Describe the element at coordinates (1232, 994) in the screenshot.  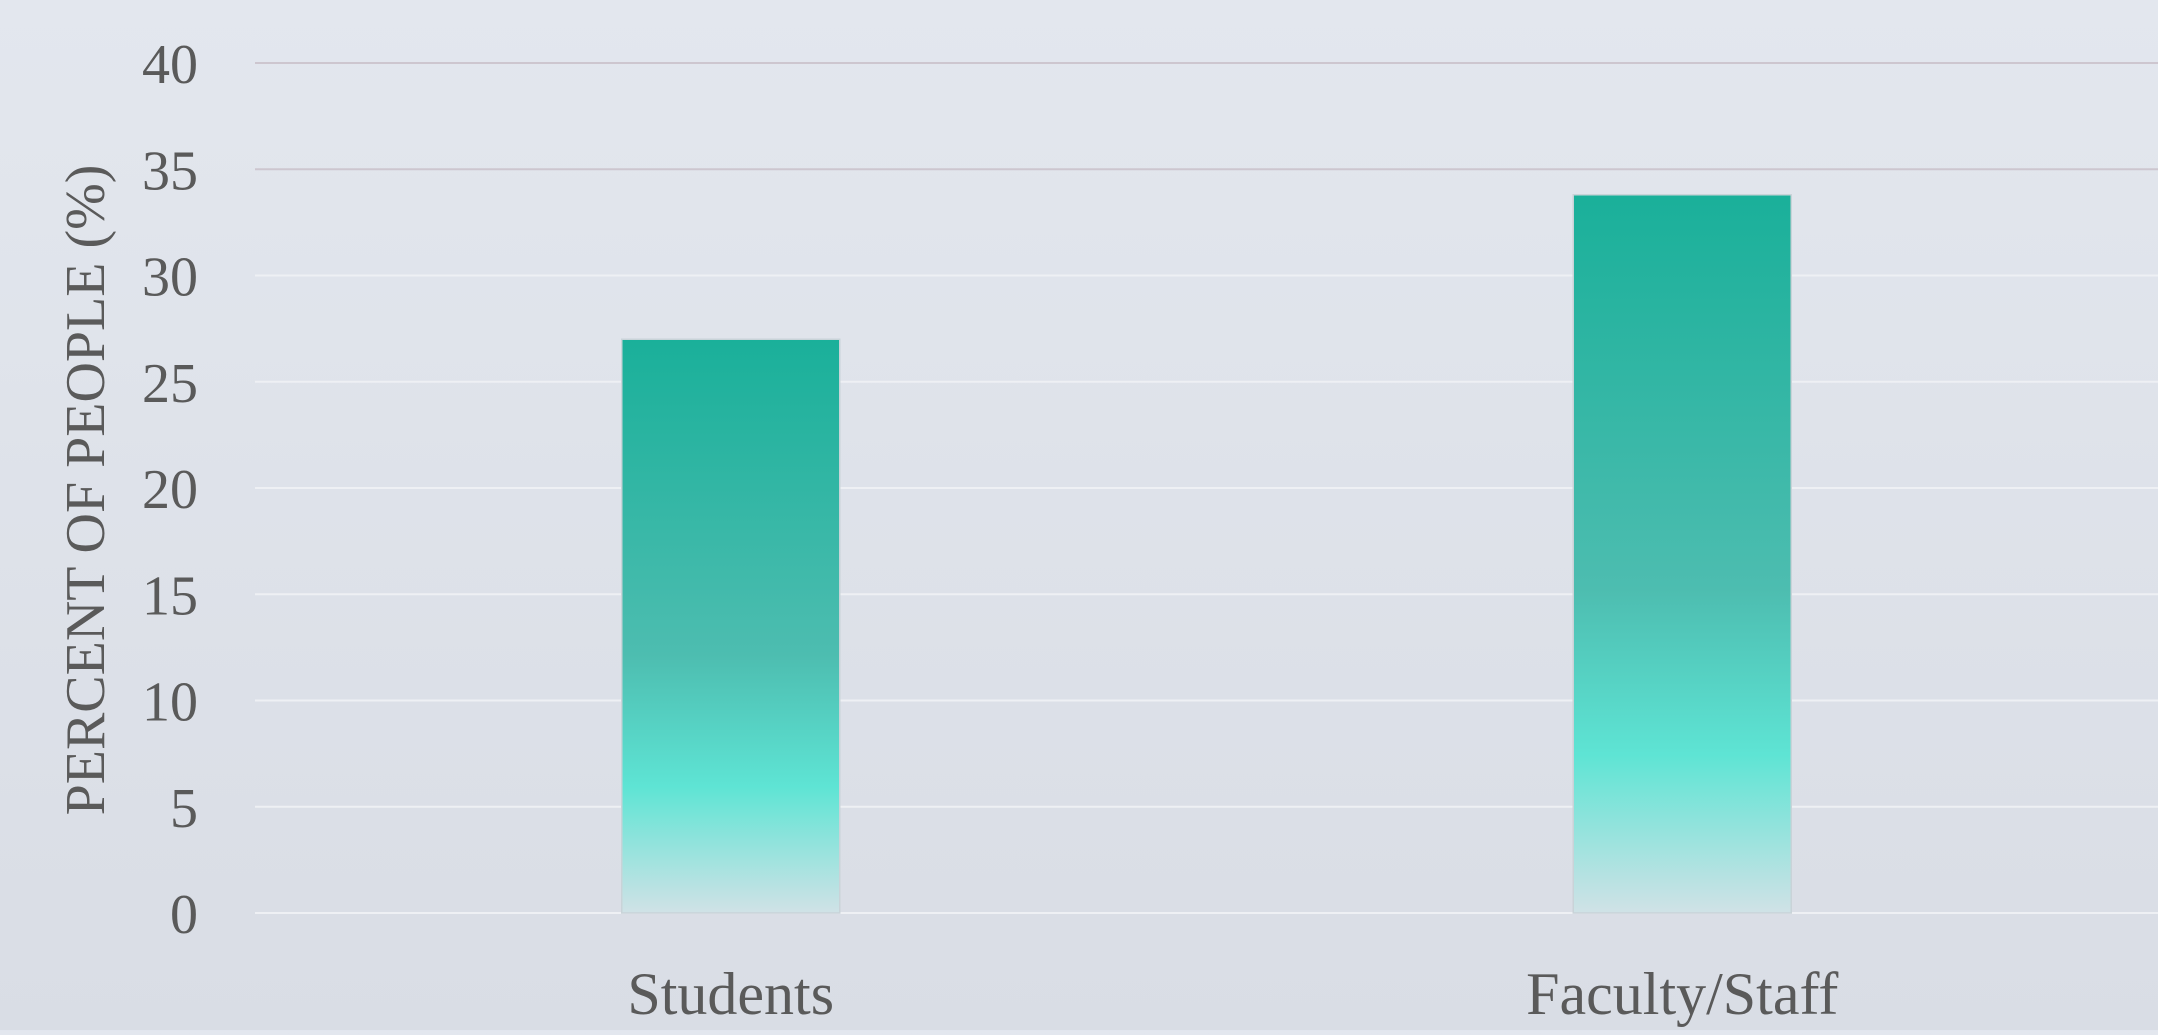
I see `x-axis-tick-labels: Students Faculty/Staff` at that location.